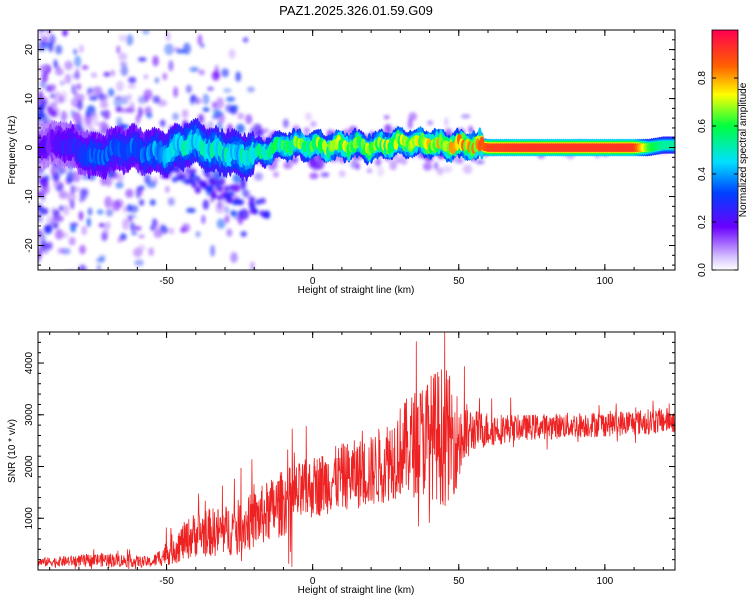  Describe the element at coordinates (605, 581) in the screenshot. I see `snr-x-tick-label: 100` at that location.